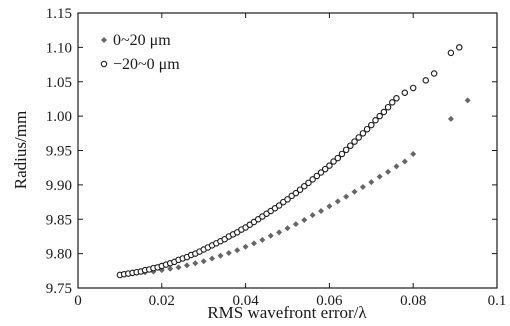 This screenshot has height=326, width=510. What do you see at coordinates (146, 64) in the screenshot?
I see `legend-label-series-2: −20~0 μm` at bounding box center [146, 64].